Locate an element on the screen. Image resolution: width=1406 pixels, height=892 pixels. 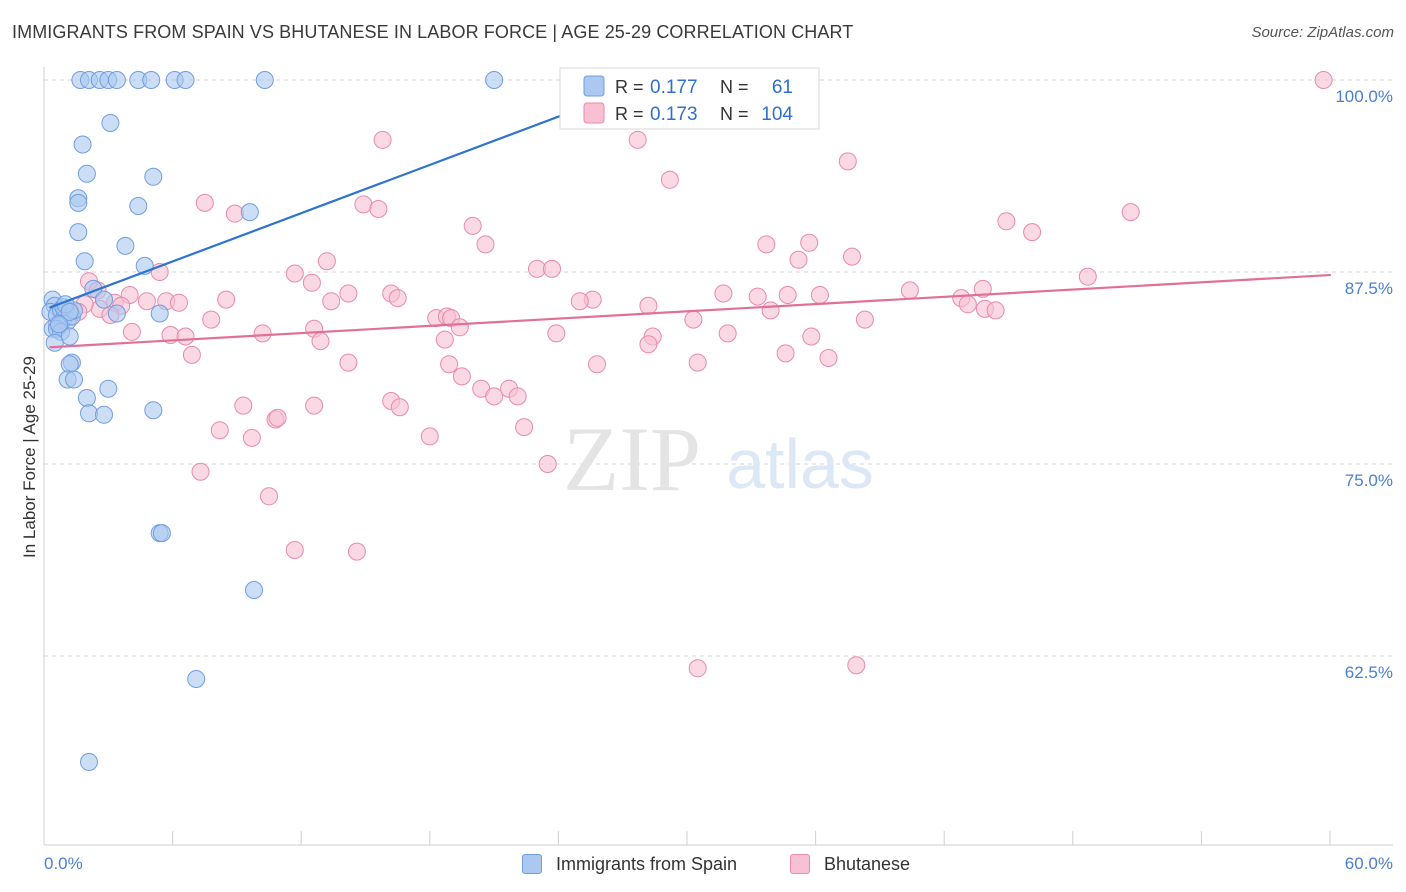
bhutanese-trend-line is located at coordinates (690, 311).